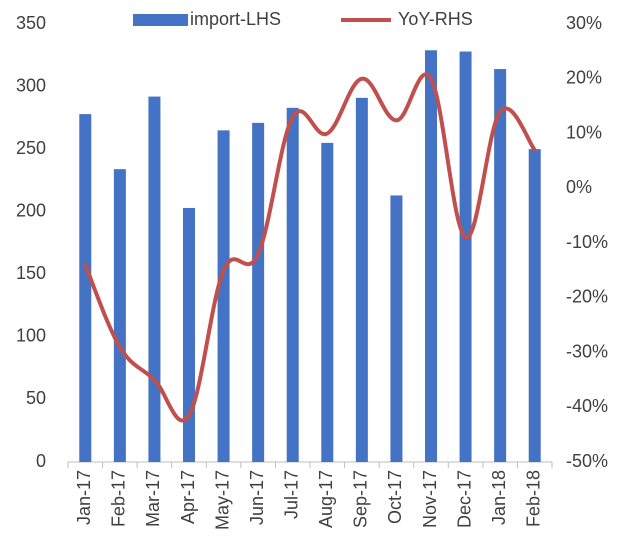 This screenshot has width=635, height=552. Describe the element at coordinates (291, 494) in the screenshot. I see `x-tick-label: Jul-17` at that location.